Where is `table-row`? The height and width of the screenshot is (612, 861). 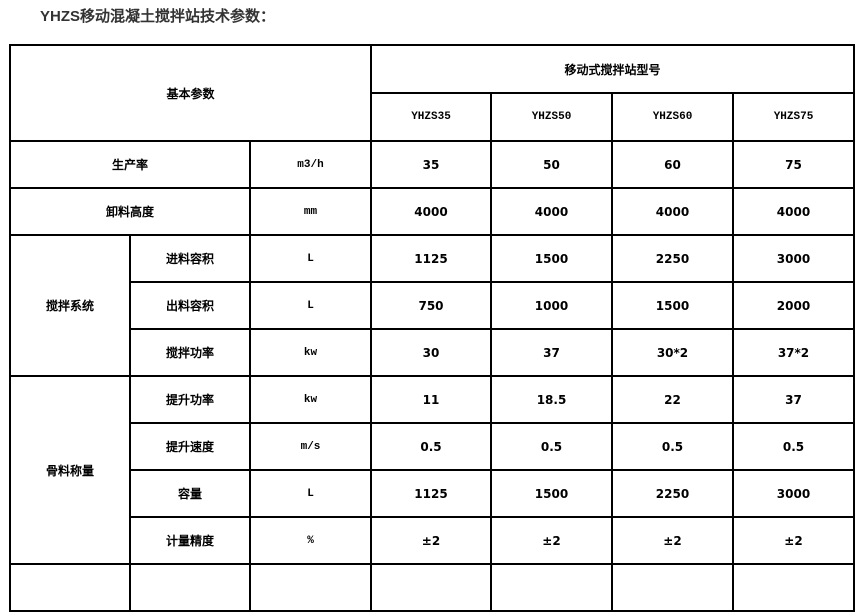
table-row is located at coordinates (432, 587).